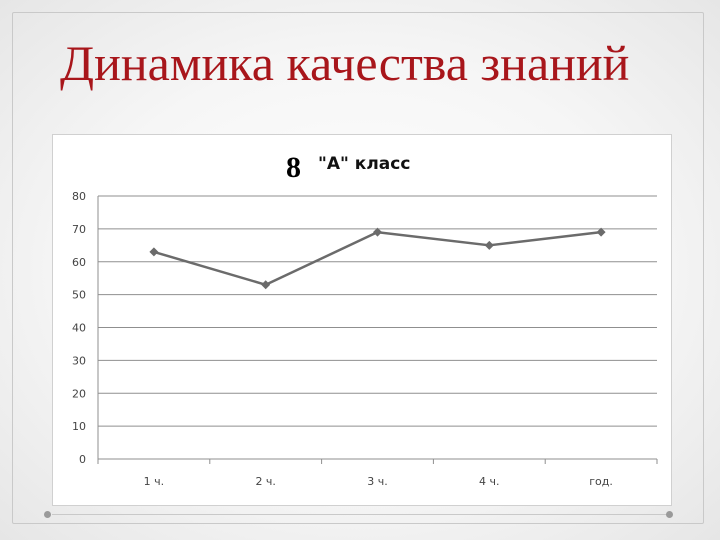 The width and height of the screenshot is (720, 540). Describe the element at coordinates (207, 514) in the screenshot. I see `frame-bottom-line-left` at that location.